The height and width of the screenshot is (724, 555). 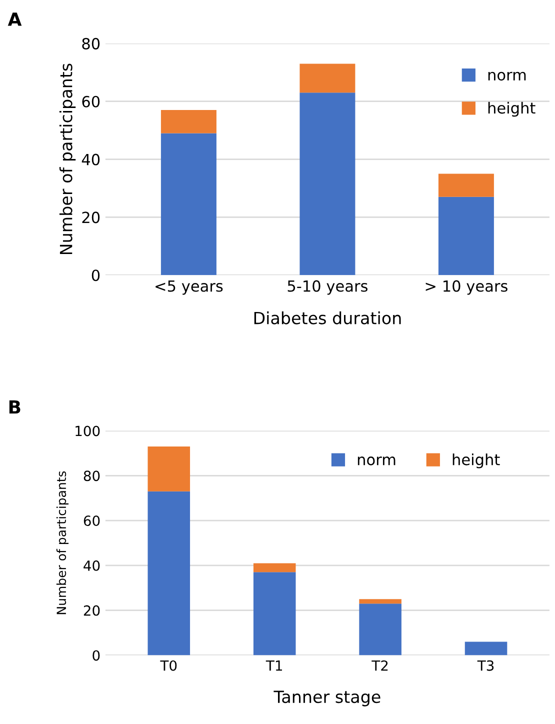 I want to click on x-axis-title: Diabetes duration, so click(x=327, y=317).